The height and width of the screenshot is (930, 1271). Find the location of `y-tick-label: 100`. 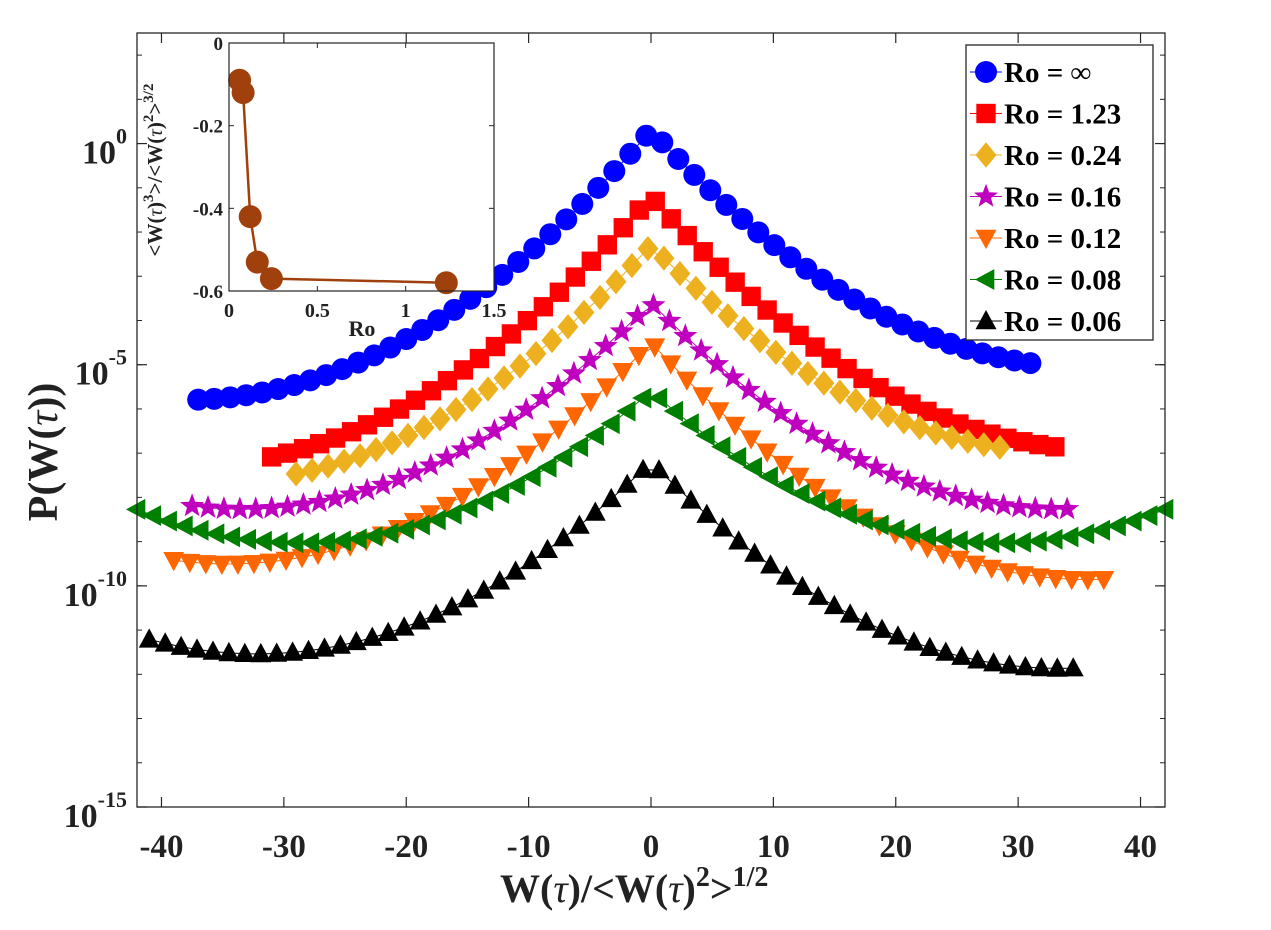

y-tick-label: 100 is located at coordinates (104, 148).